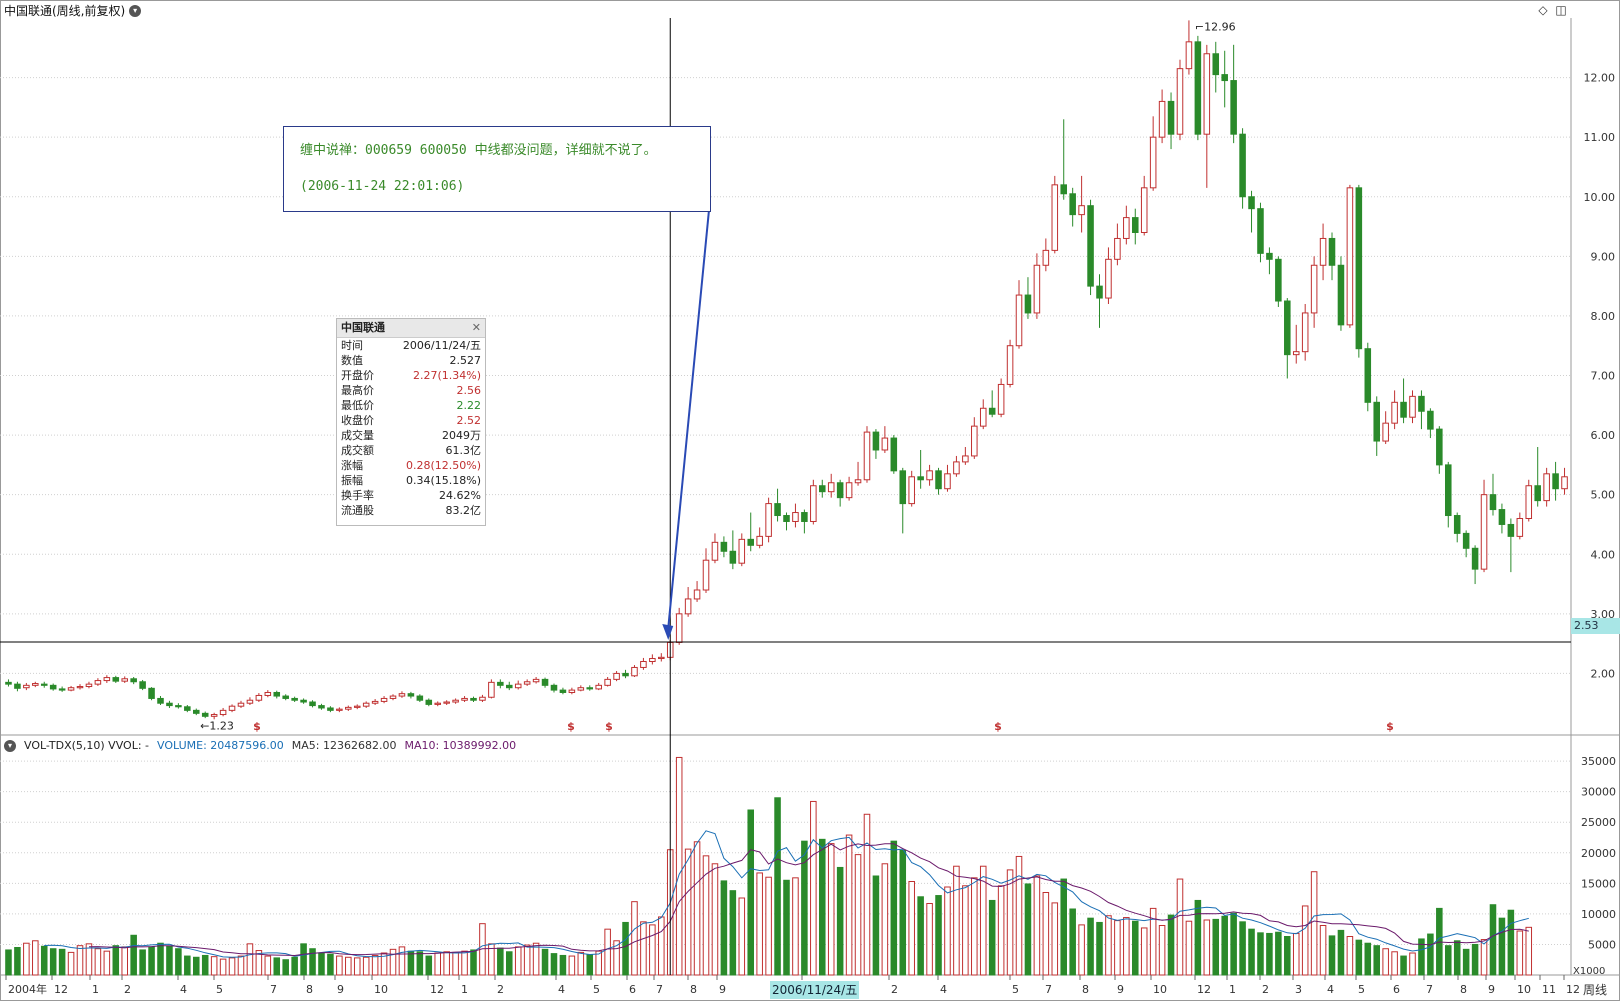 This screenshot has width=1620, height=1001. What do you see at coordinates (411, 328) in the screenshot?
I see `info-popup-header: 中国联通 ✕` at bounding box center [411, 328].